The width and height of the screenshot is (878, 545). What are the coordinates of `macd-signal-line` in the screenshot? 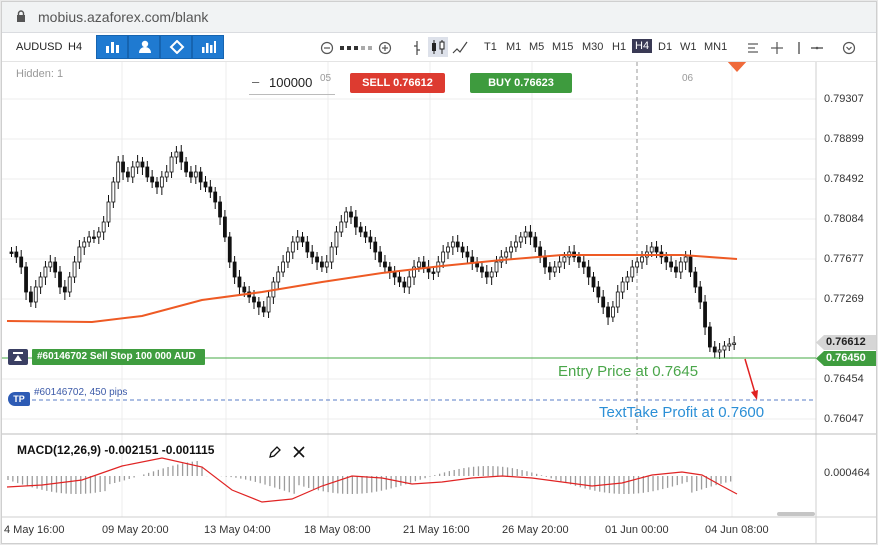 It's located at (372, 480).